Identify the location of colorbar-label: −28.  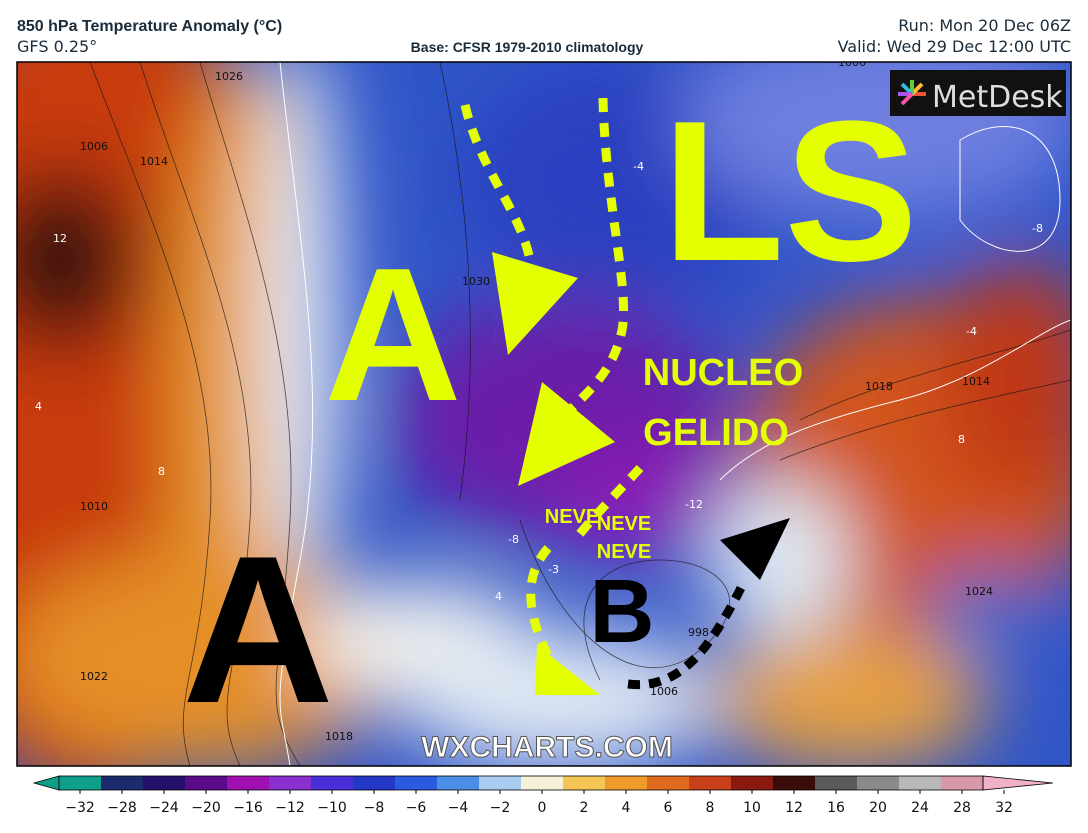
(122, 808).